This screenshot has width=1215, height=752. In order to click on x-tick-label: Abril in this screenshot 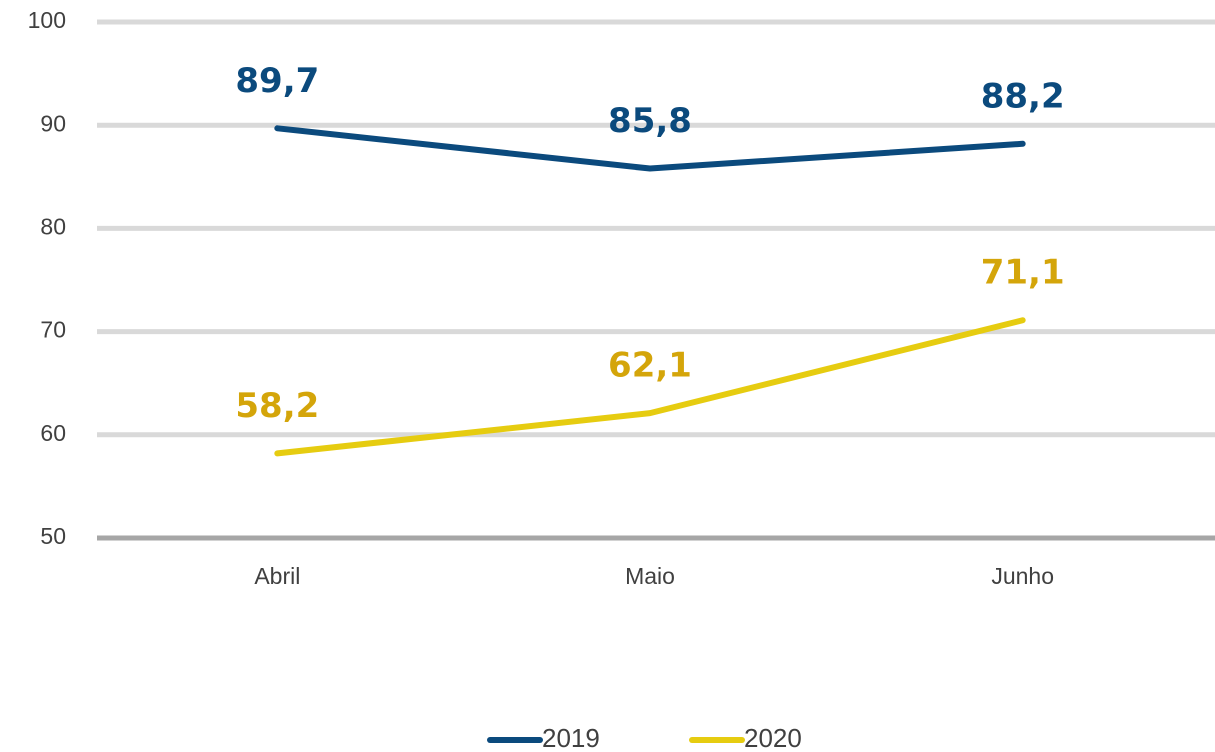, I will do `click(277, 576)`.